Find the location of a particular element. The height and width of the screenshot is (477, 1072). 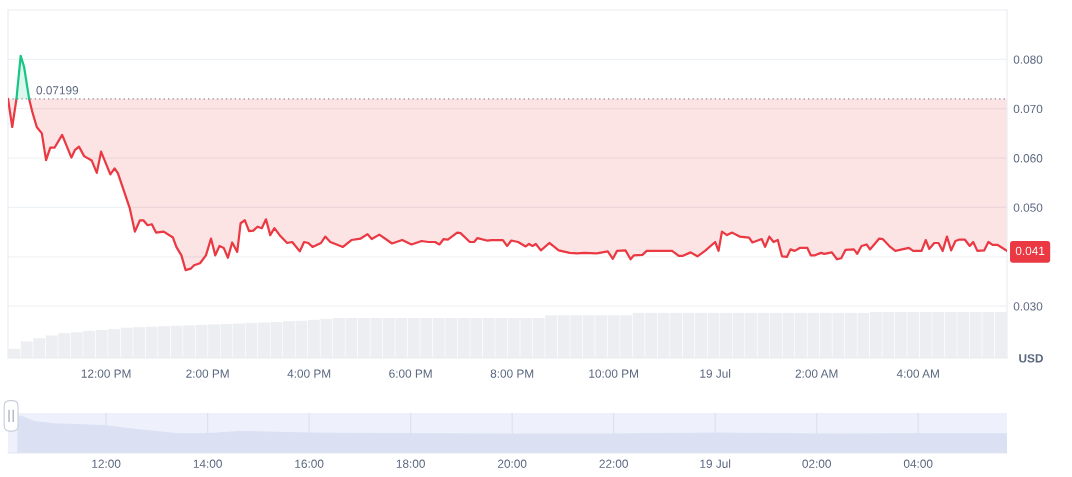

ref-line-label: 0.07199 is located at coordinates (57, 90).